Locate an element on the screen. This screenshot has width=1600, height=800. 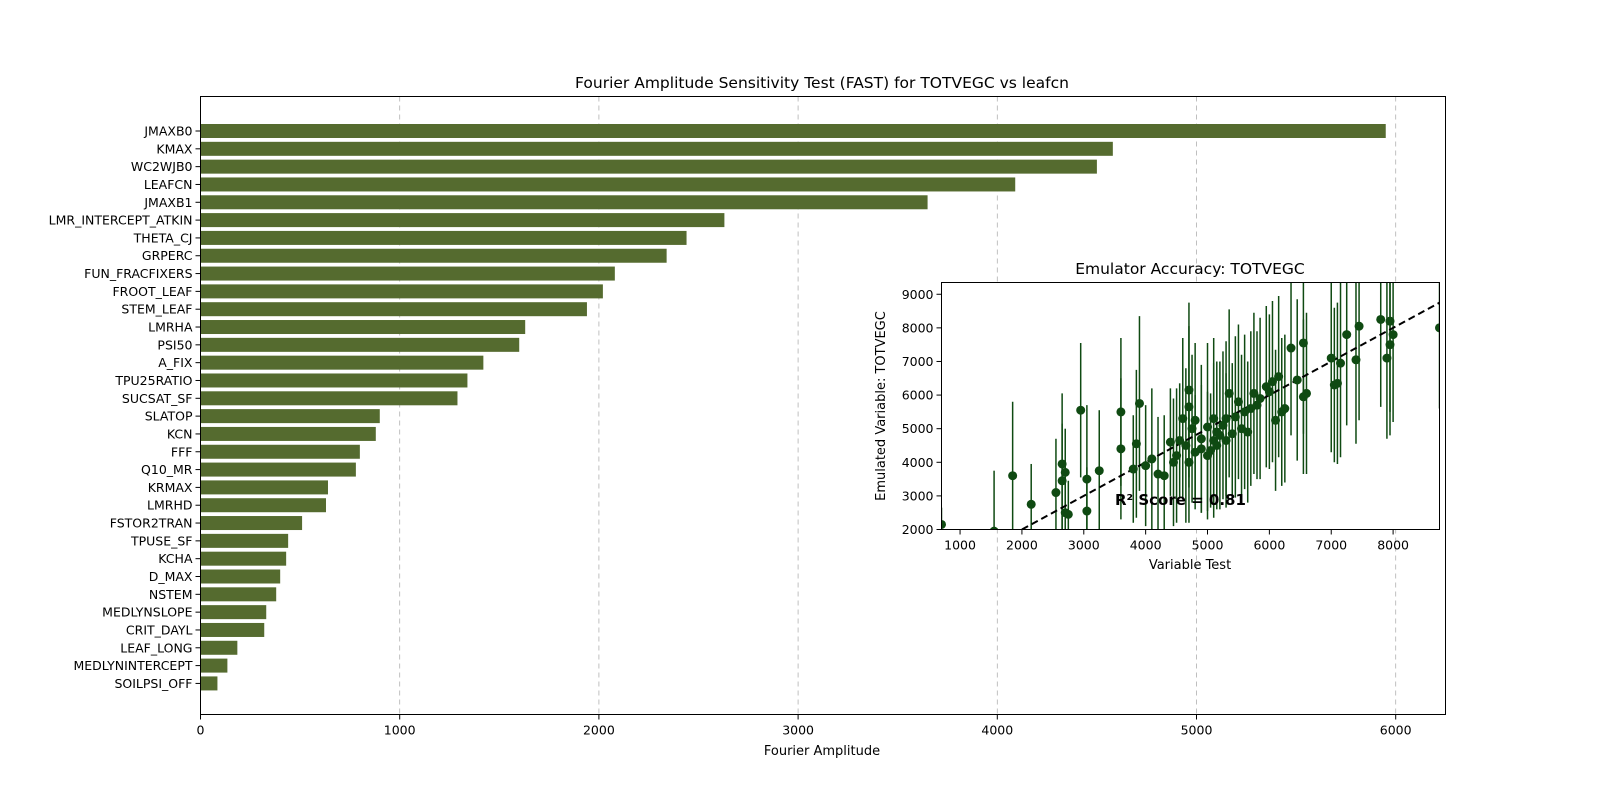
bar-jmaxb1 is located at coordinates (564, 202).